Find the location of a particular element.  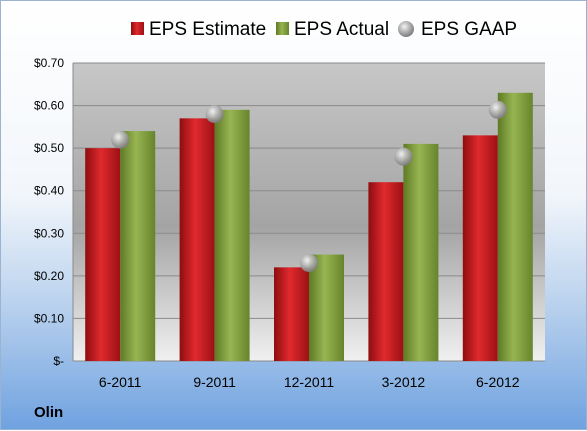

x-tick-label: 12-2011 is located at coordinates (309, 382).